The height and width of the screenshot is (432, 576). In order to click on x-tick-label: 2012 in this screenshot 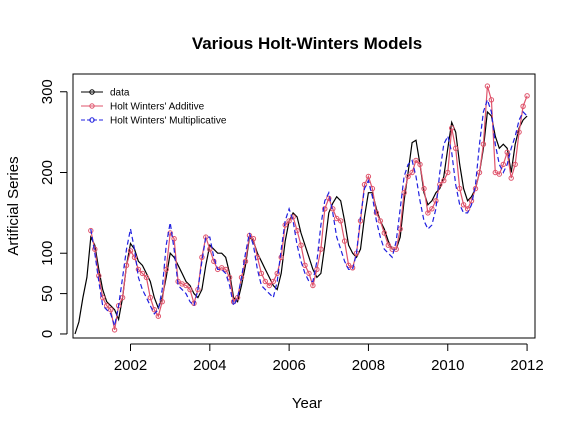, I will do `click(526, 365)`.